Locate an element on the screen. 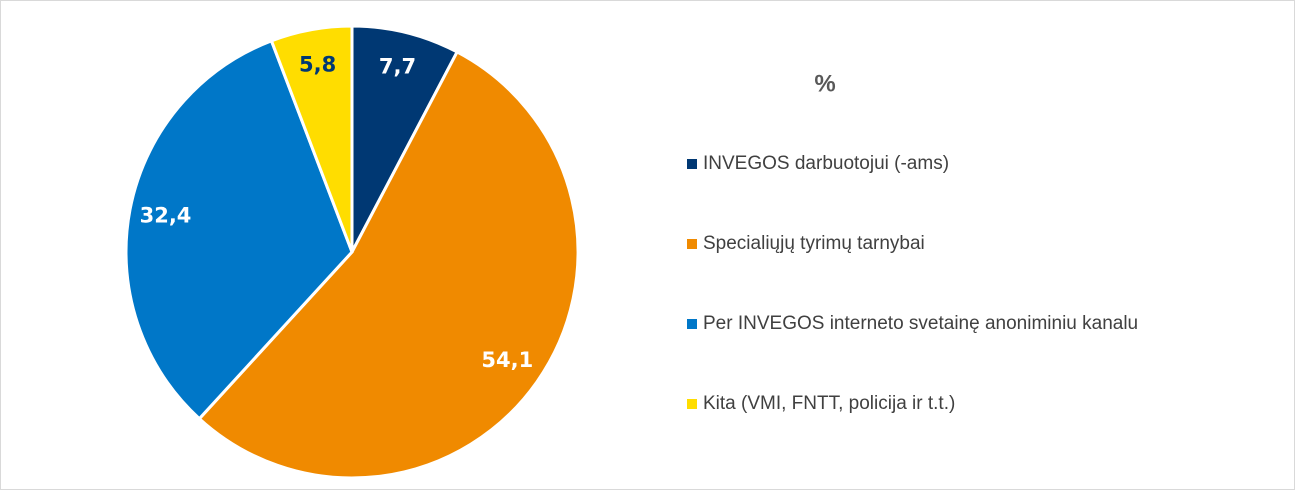 Image resolution: width=1295 pixels, height=490 pixels. data-label: 7,7 is located at coordinates (397, 67).